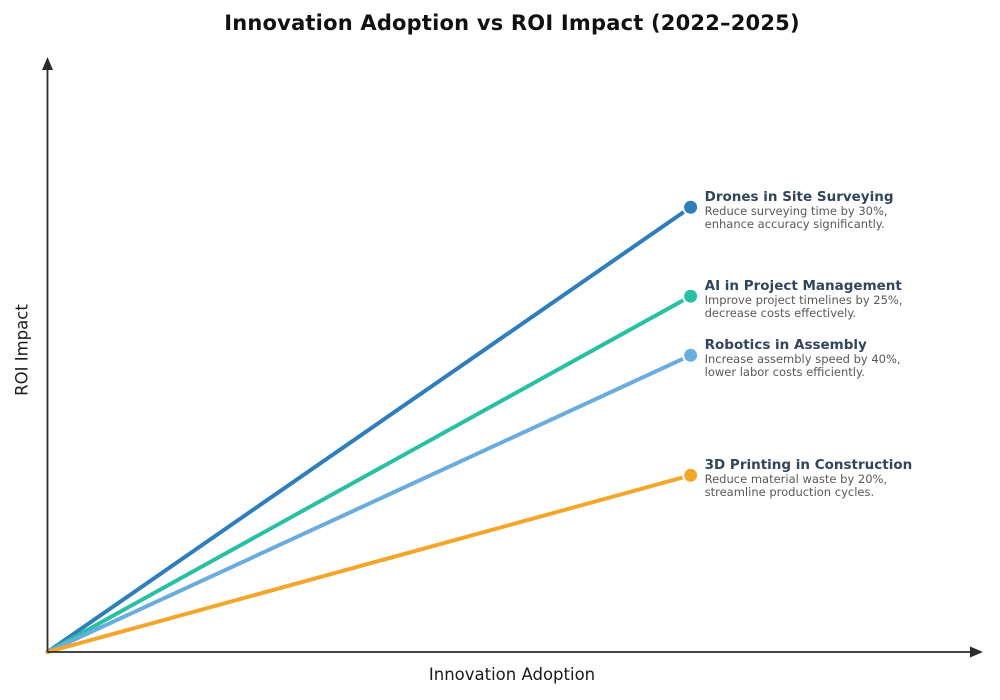 The image size is (1000, 700). Describe the element at coordinates (799, 197) in the screenshot. I see `series-title: Drones in Site Surveying` at that location.